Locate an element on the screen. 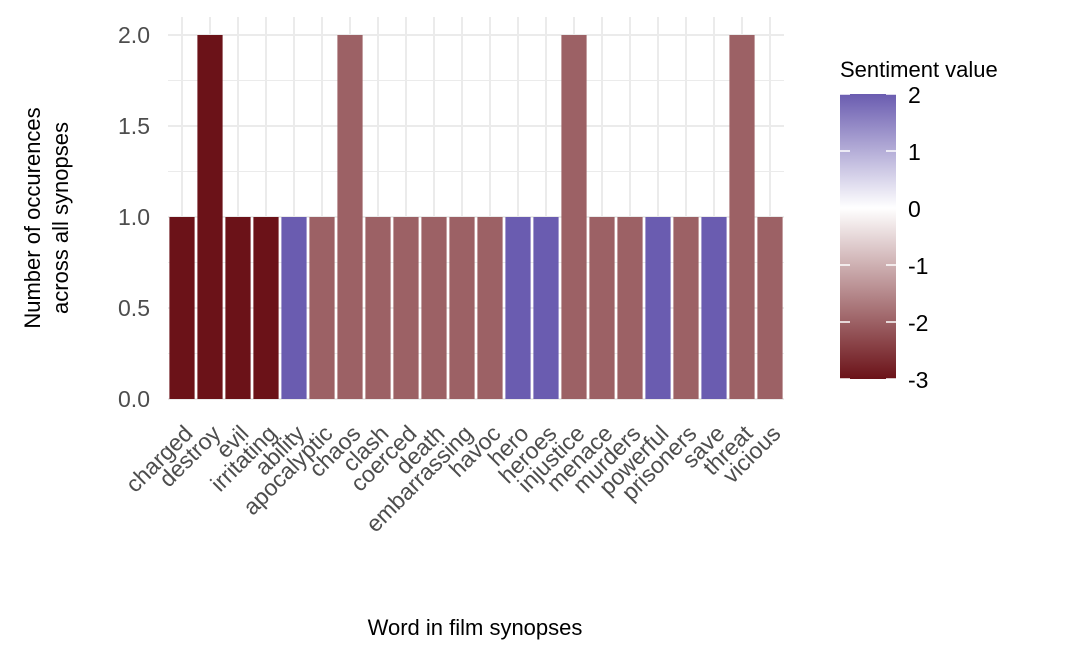 The width and height of the screenshot is (1067, 664). bar-coerced is located at coordinates (406, 308).